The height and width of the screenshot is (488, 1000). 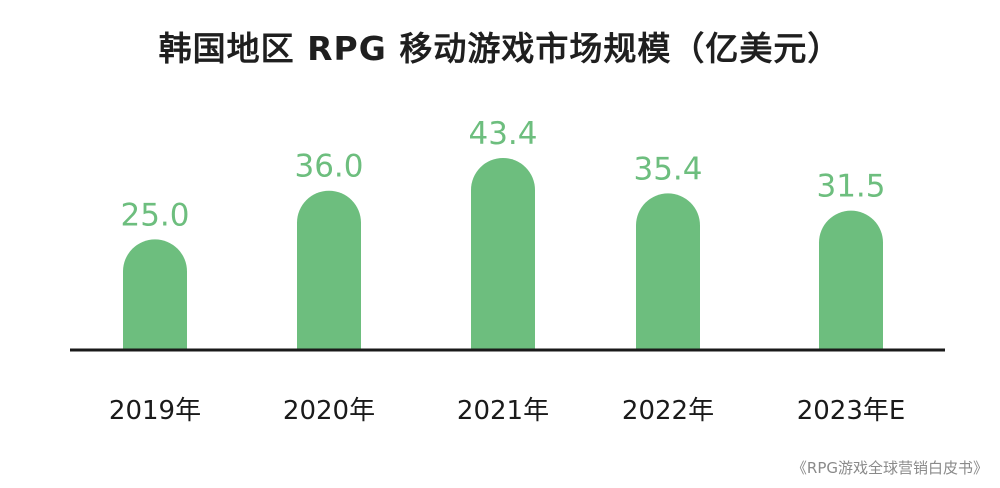 What do you see at coordinates (154, 215) in the screenshot?
I see `value-label-0: 25.0` at bounding box center [154, 215].